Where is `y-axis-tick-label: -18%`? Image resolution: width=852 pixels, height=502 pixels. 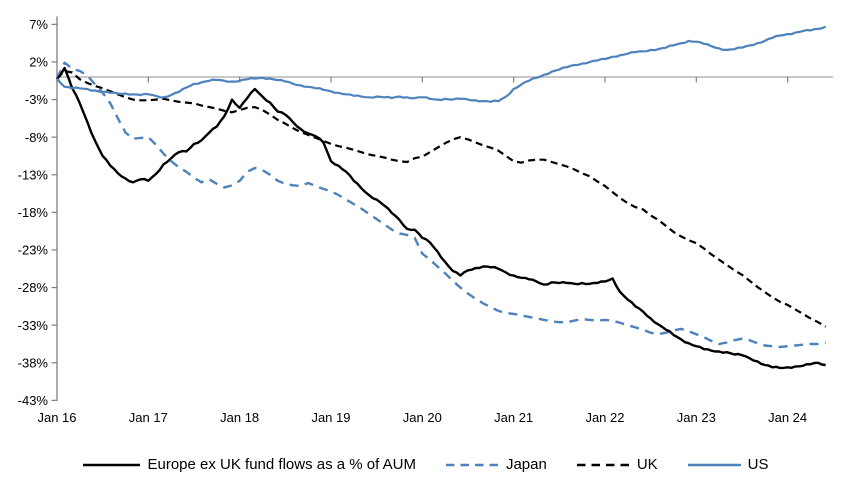 y-axis-tick-label: -18% is located at coordinates (33, 212).